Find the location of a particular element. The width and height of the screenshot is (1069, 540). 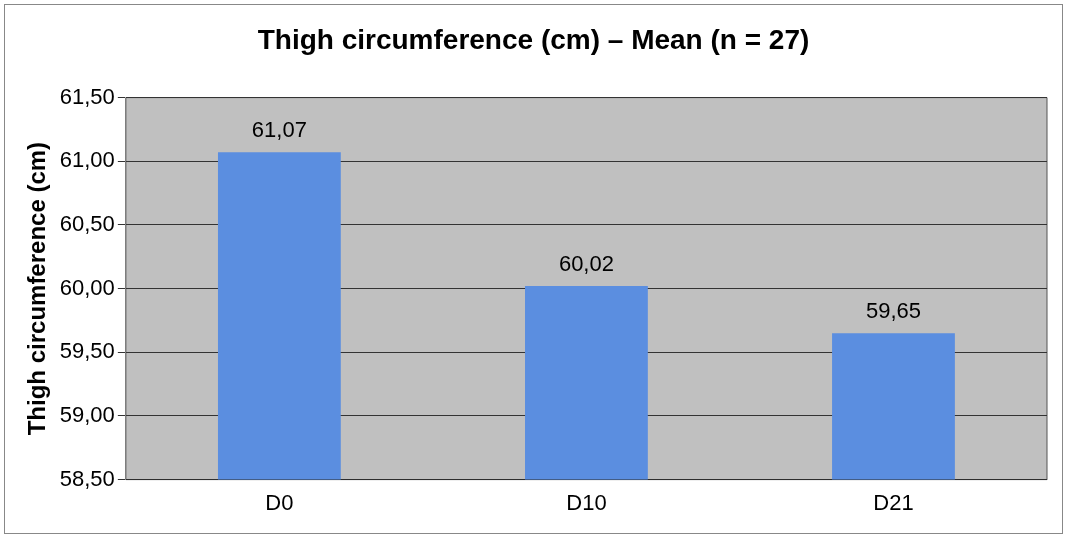

y-tick-label: 59,50 is located at coordinates (87, 351).